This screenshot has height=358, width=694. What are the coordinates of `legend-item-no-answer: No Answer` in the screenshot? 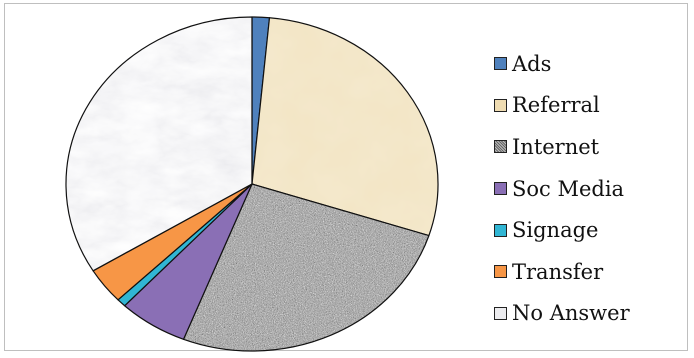 It's located at (589, 314).